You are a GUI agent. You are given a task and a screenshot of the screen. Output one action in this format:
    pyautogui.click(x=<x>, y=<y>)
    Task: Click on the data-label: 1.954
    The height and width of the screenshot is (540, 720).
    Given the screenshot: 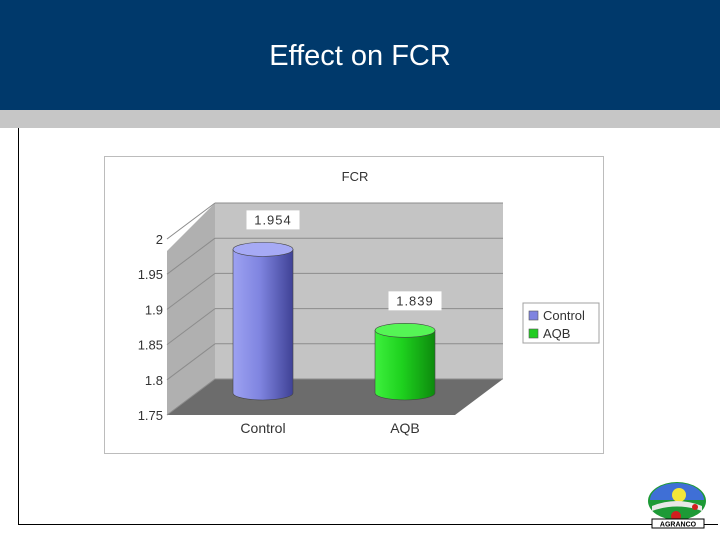 What is the action you would take?
    pyautogui.click(x=273, y=219)
    